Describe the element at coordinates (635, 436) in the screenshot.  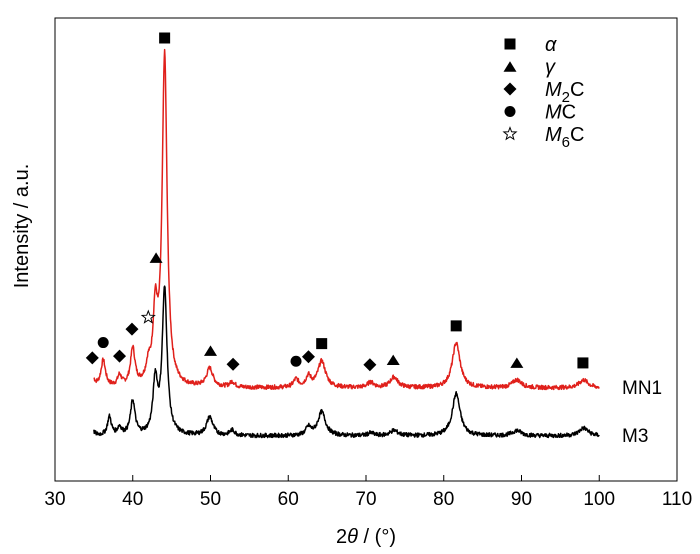
I see `series-label-m3: M3` at that location.